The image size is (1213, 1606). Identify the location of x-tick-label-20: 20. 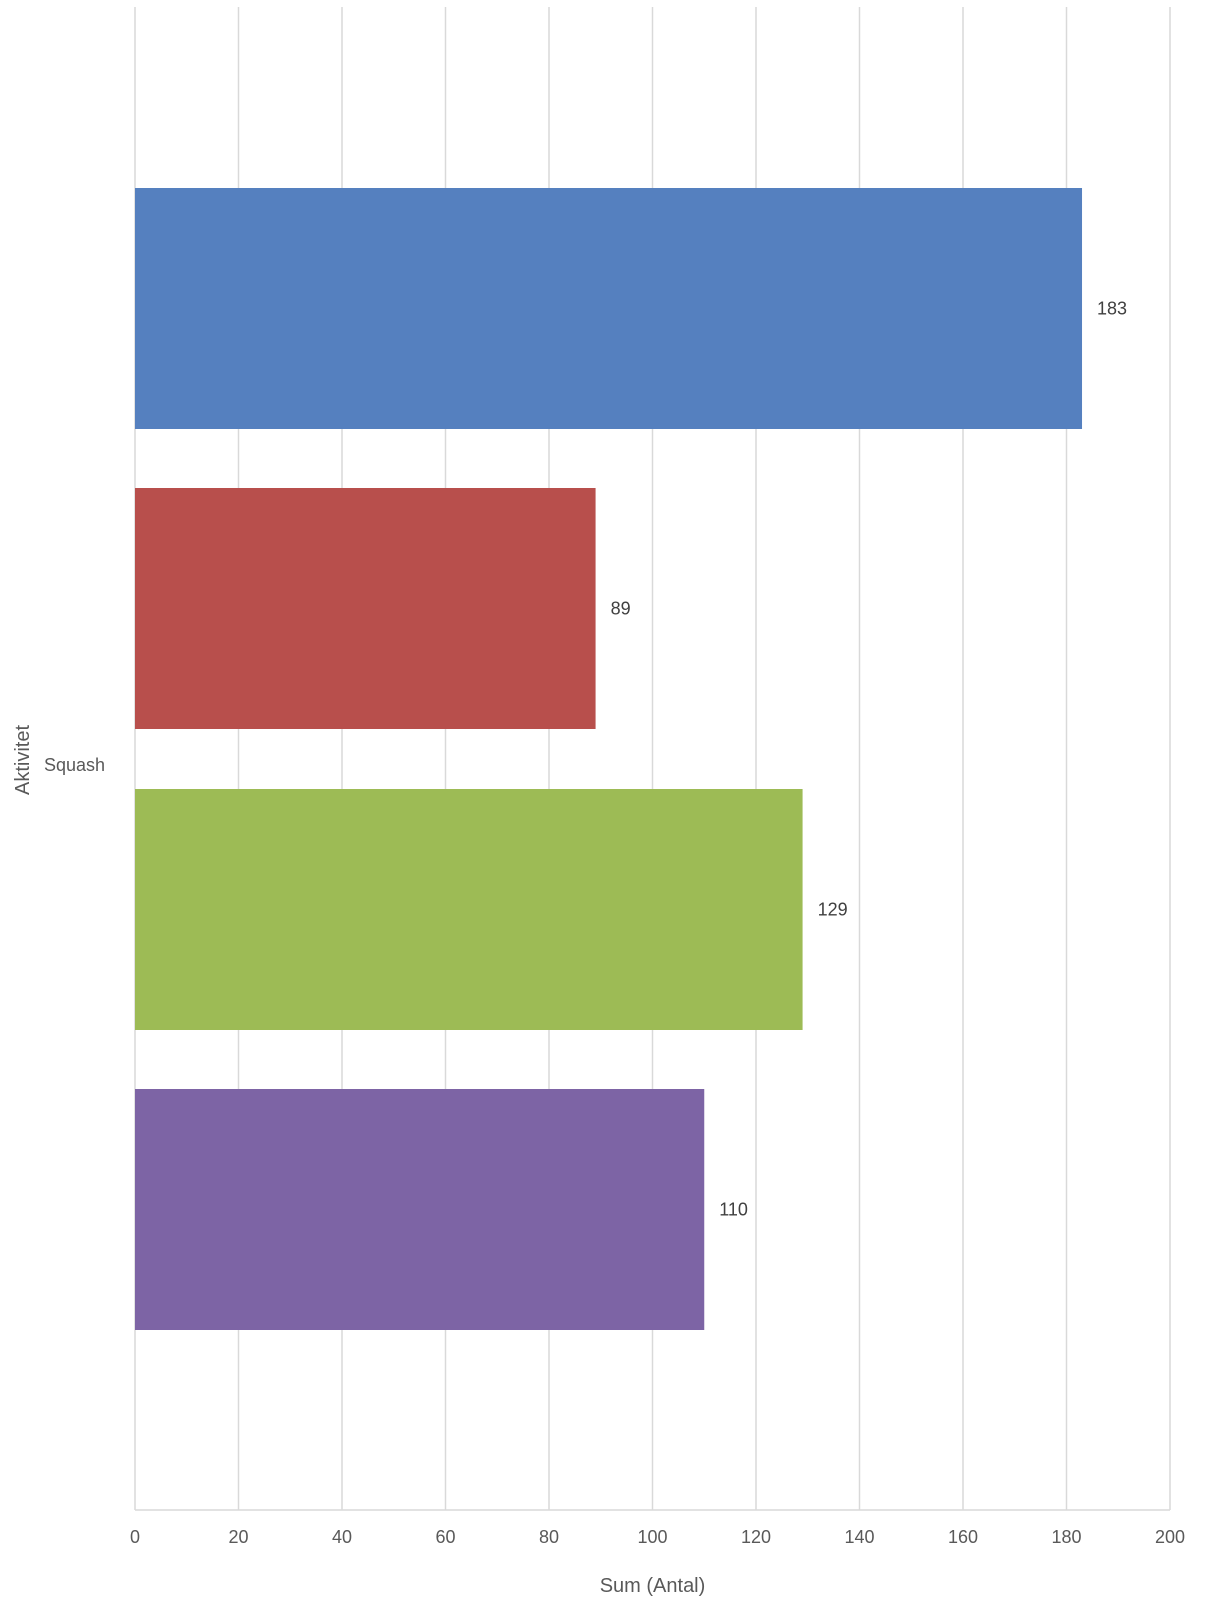
(238, 1537).